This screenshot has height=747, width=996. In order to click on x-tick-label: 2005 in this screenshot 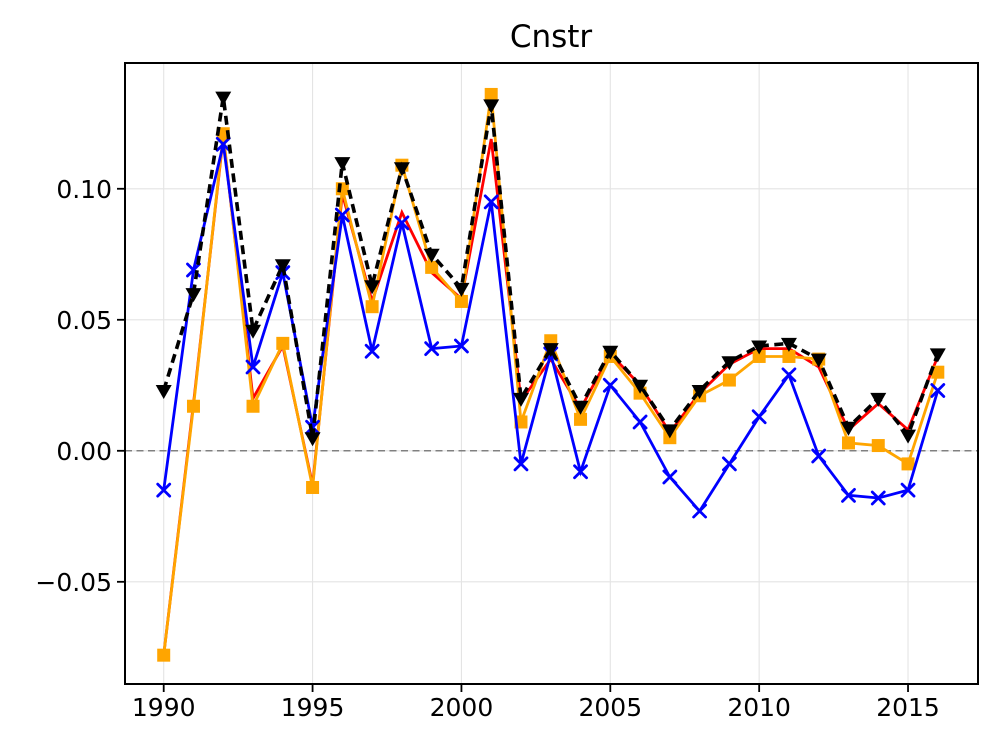, I will do `click(610, 707)`.